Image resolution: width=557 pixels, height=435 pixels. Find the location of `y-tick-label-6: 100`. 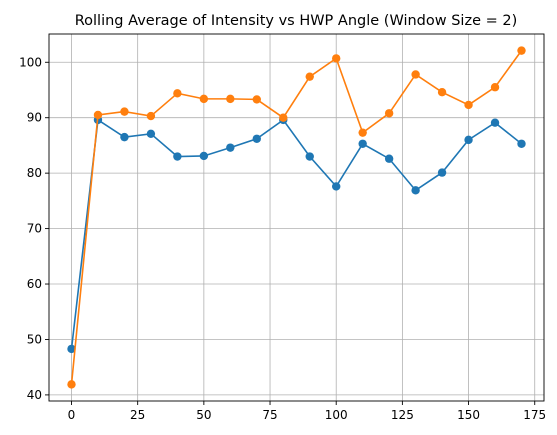

y-tick-label-6: 100 is located at coordinates (30, 62).